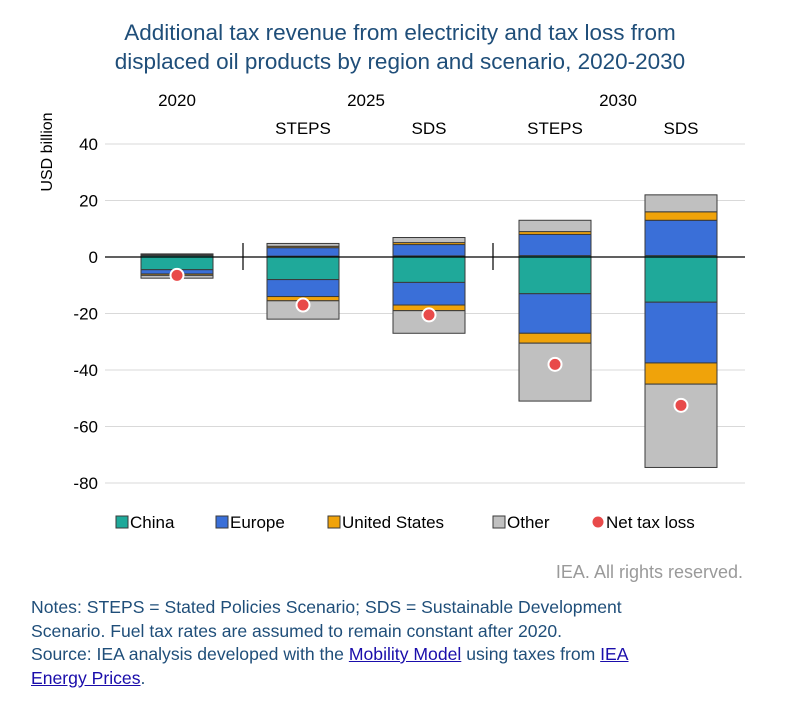  What do you see at coordinates (47, 151) in the screenshot?
I see `y-axis-label: USD billion` at bounding box center [47, 151].